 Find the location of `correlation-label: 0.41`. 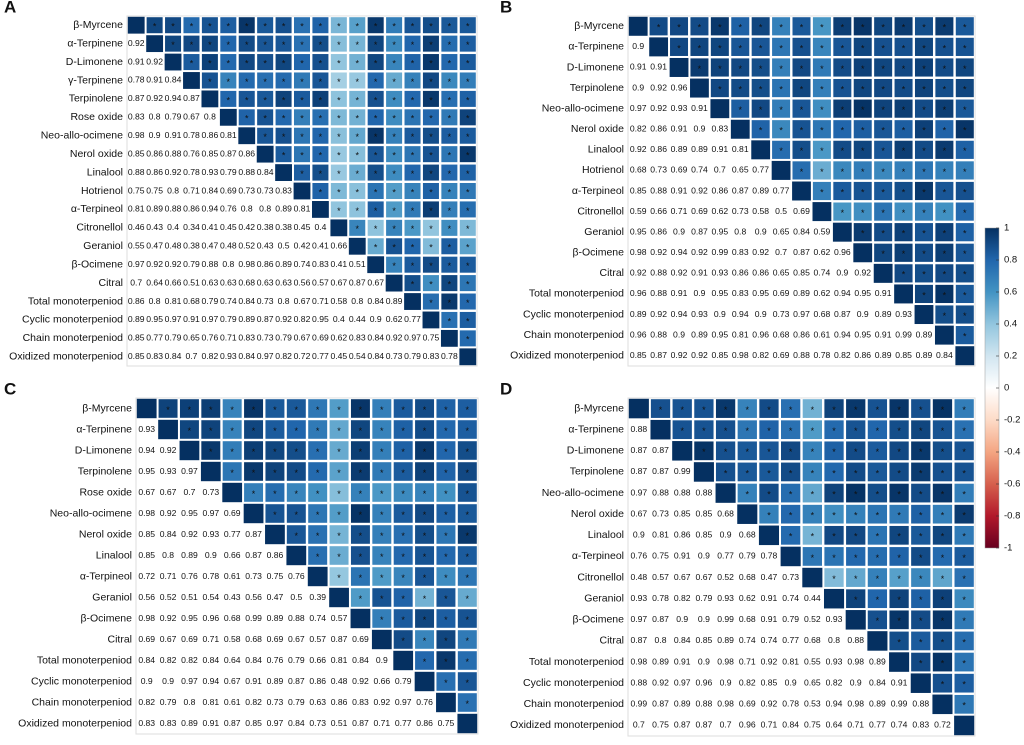

correlation-label: 0.41 is located at coordinates (210, 227).